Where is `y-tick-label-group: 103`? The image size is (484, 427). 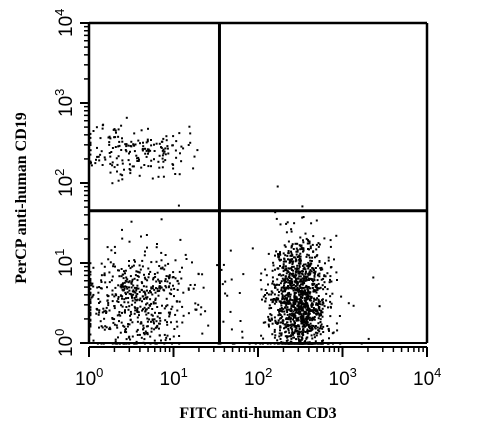
y-tick-label-group: 103 is located at coordinates (64, 103).